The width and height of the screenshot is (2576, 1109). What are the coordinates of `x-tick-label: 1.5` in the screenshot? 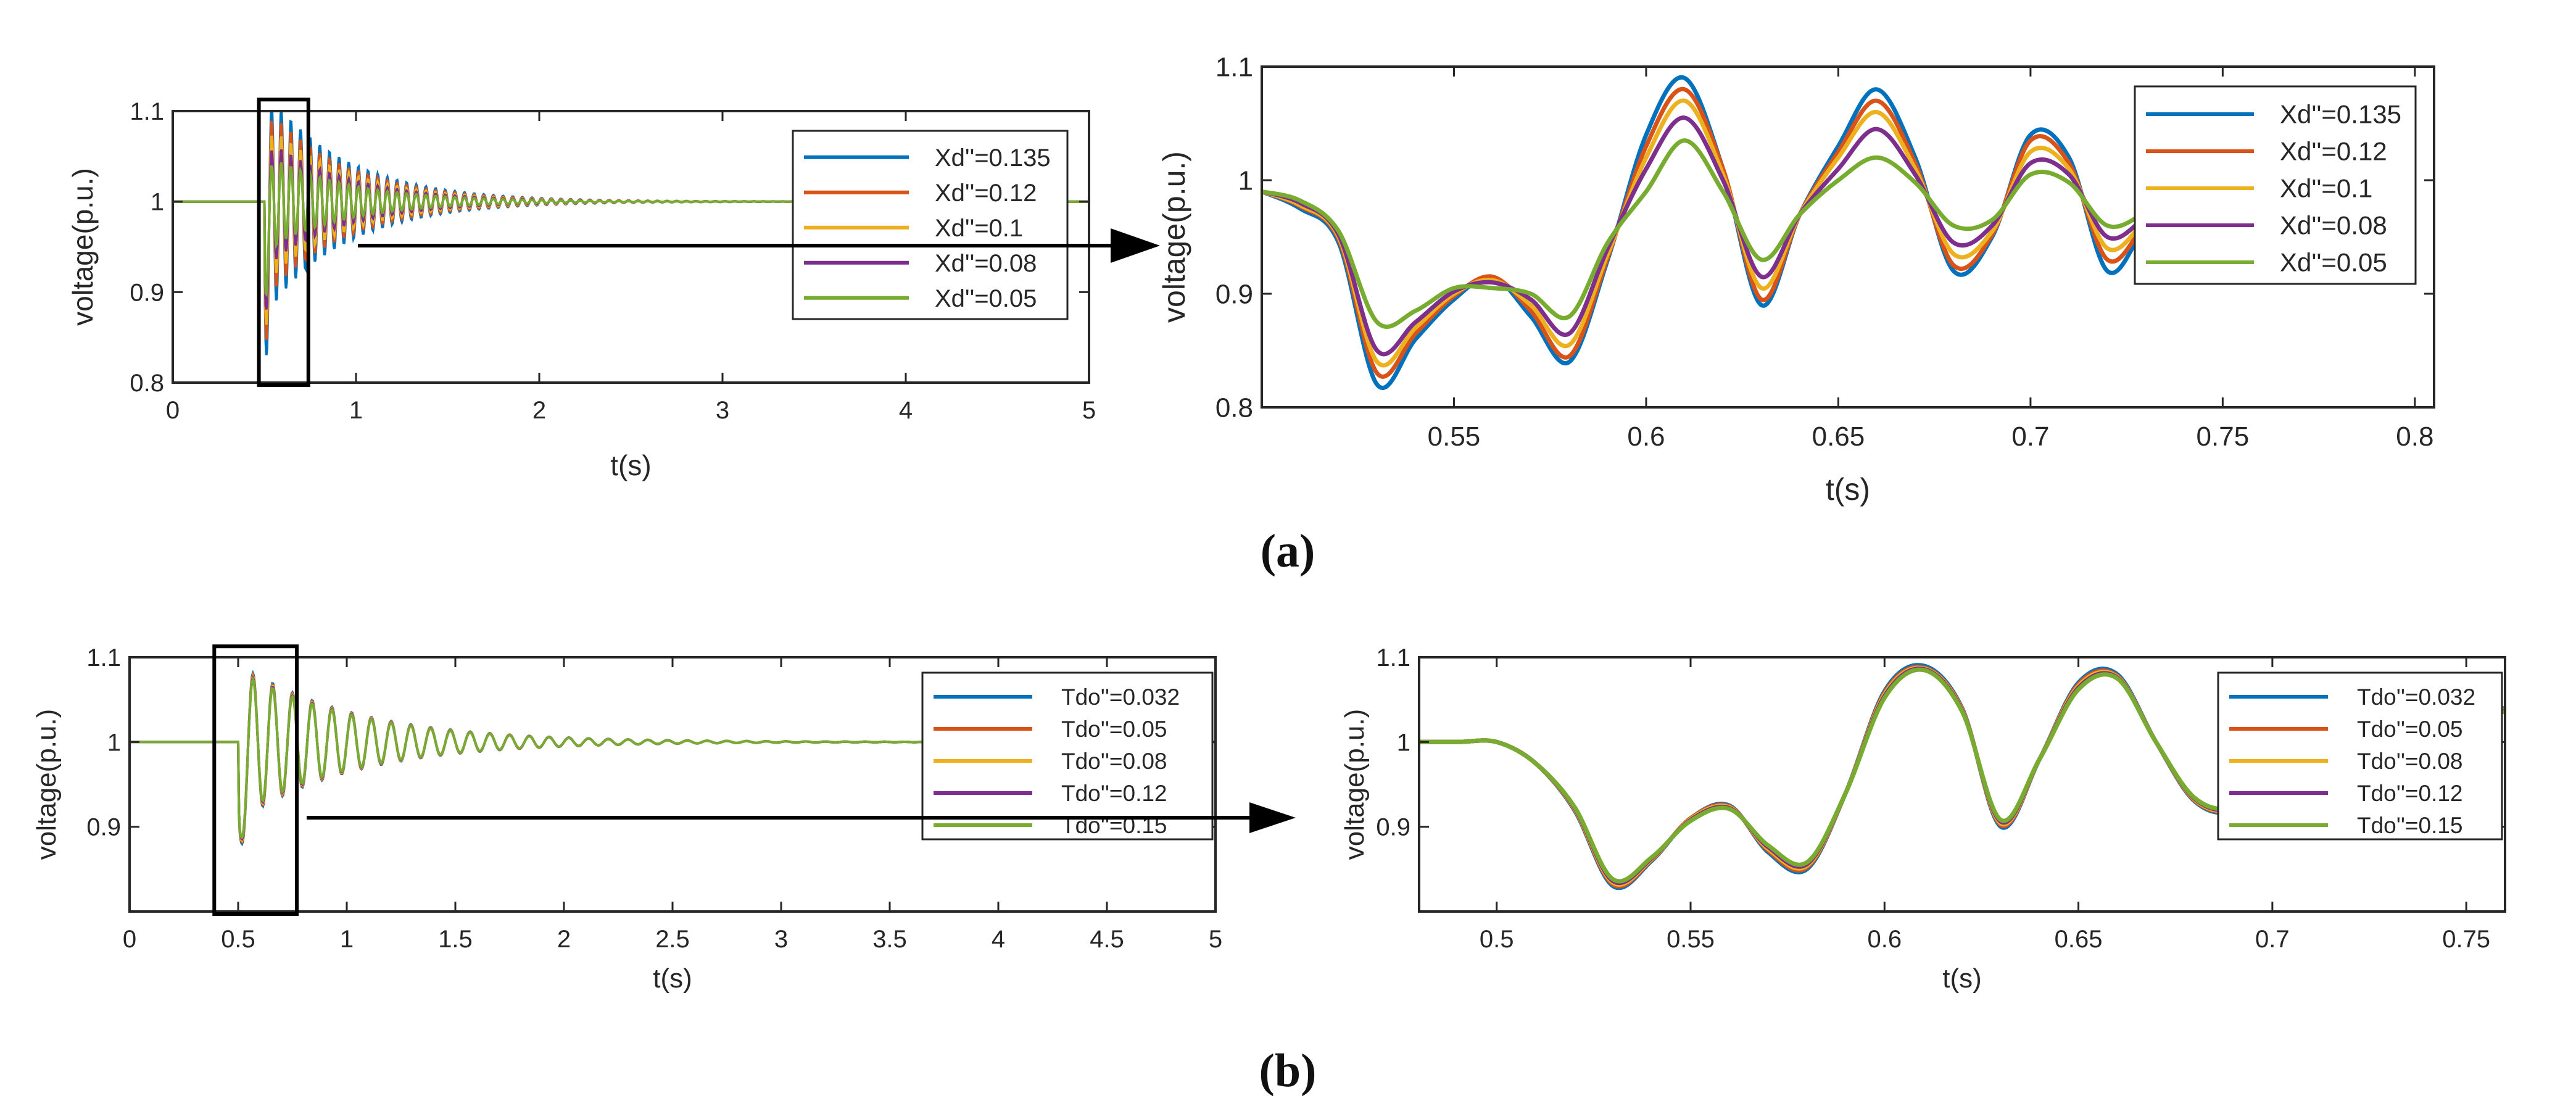 It's located at (455, 939).